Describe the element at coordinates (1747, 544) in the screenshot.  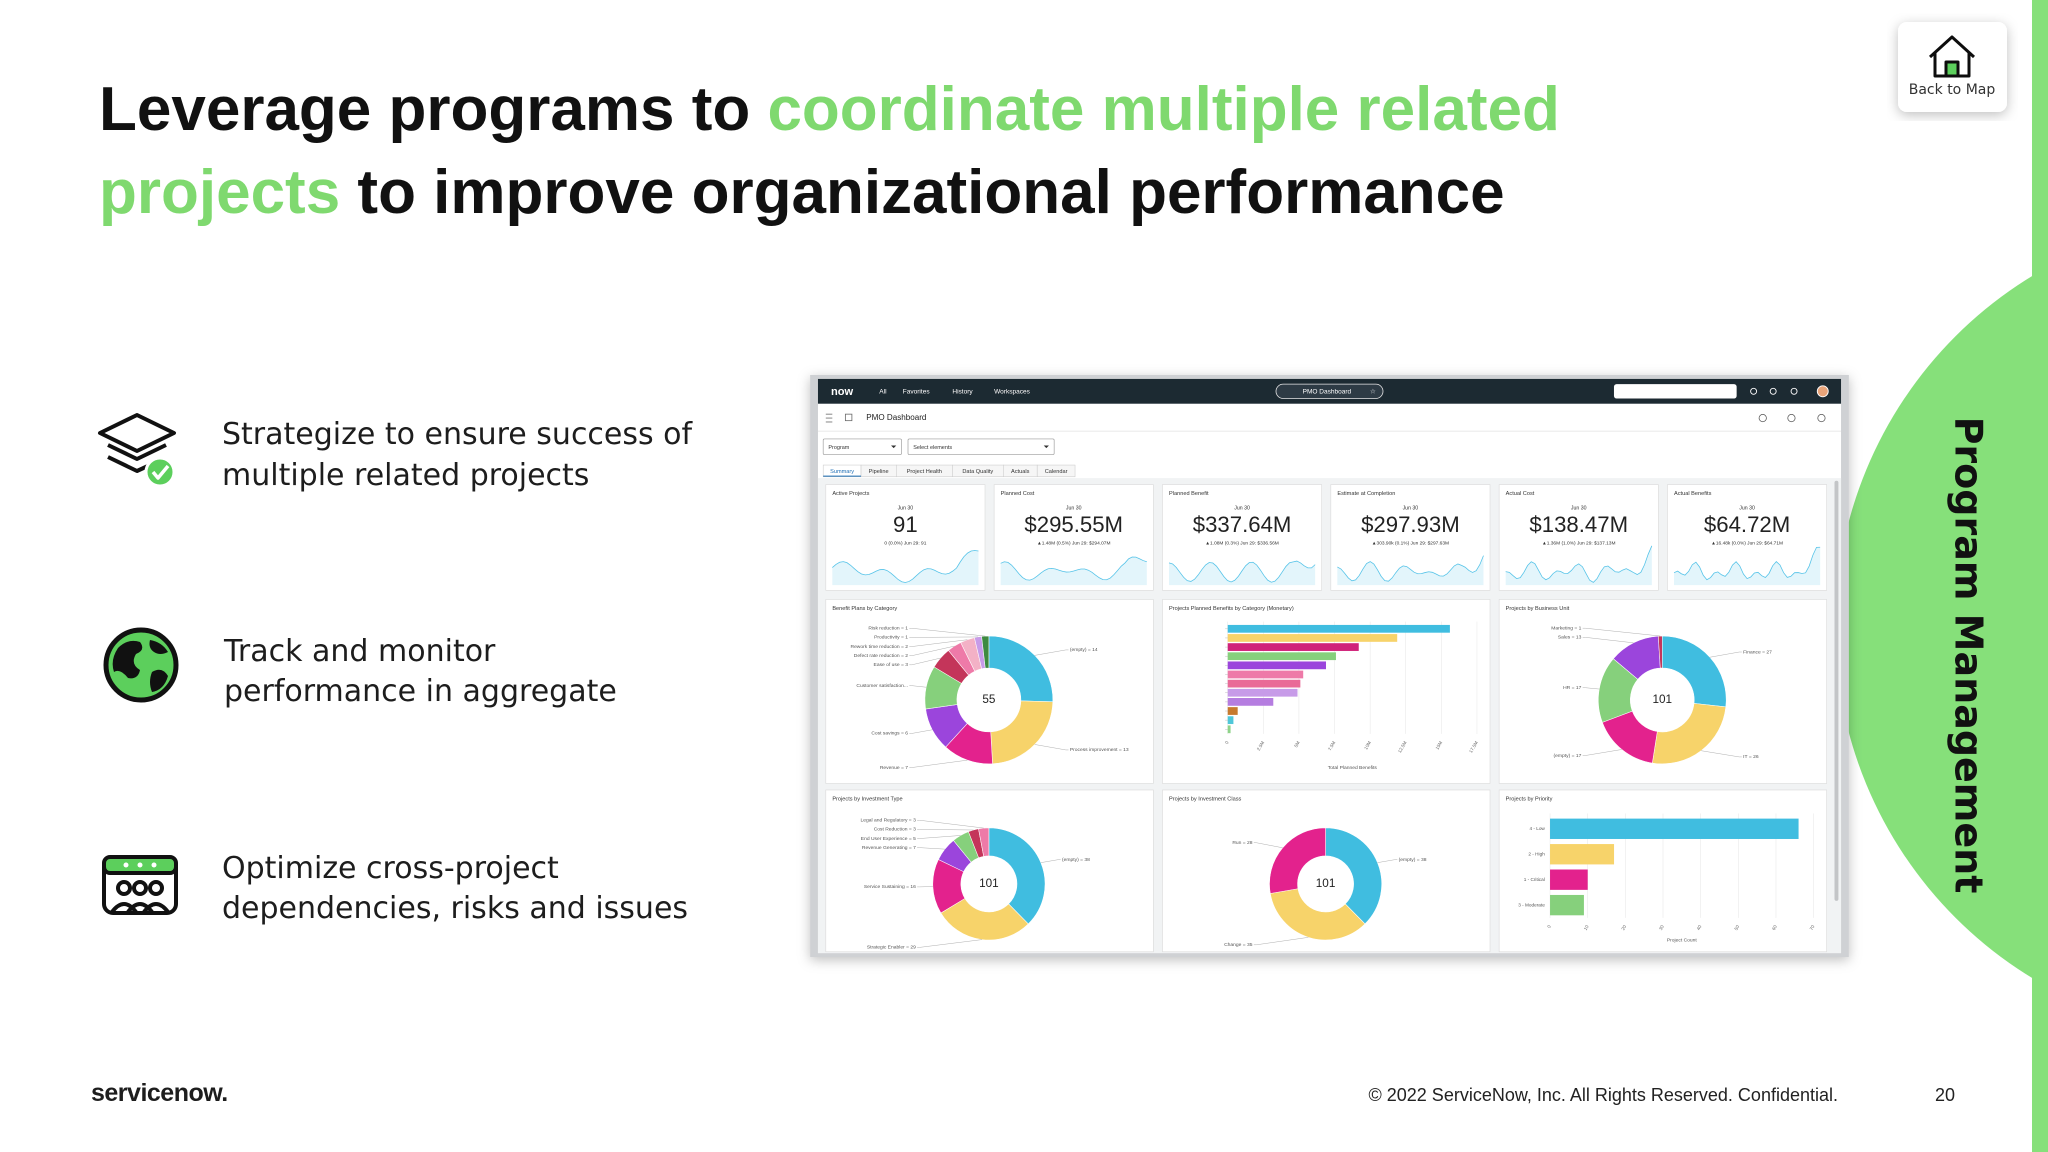
I see `kpi-change: ▲16.48k (0.0%) Jun 29: $64.71M` at that location.